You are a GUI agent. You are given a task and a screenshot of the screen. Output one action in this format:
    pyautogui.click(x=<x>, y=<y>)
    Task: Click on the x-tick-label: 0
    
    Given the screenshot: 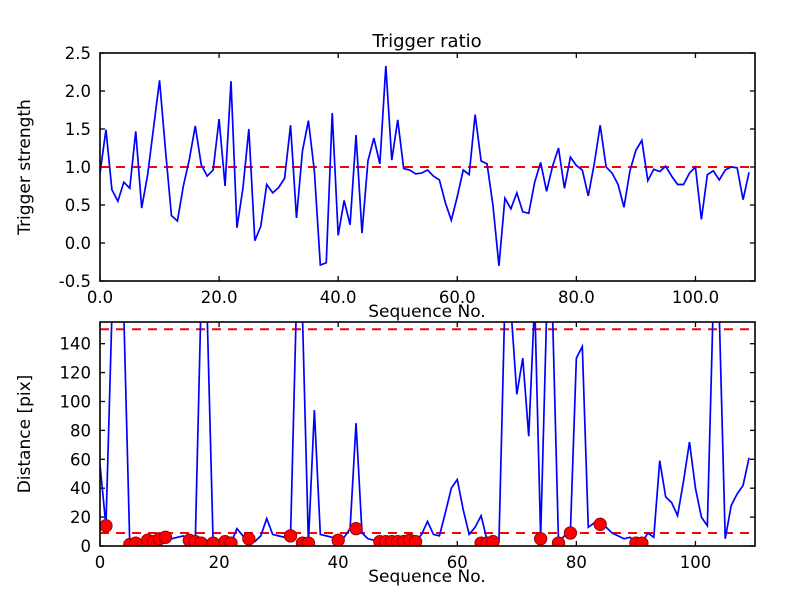 What is the action you would take?
    pyautogui.click(x=100, y=562)
    